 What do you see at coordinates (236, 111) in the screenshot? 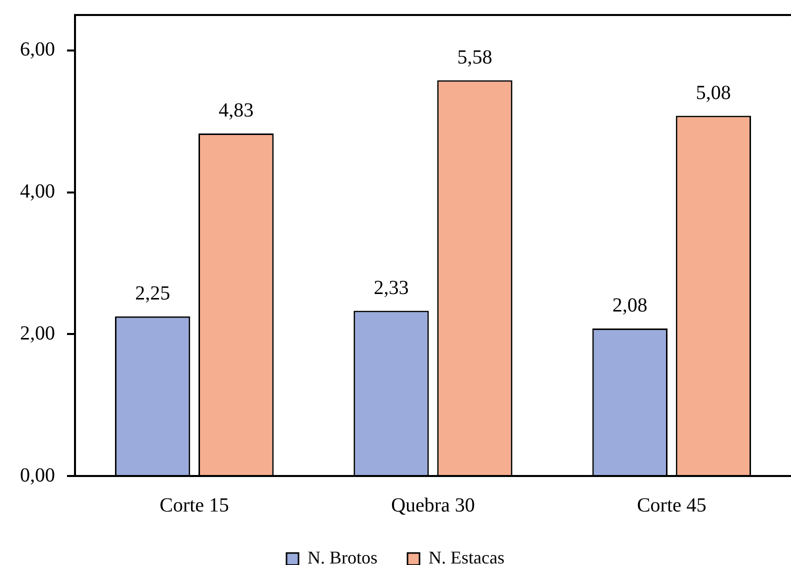
I see `data-label: 4,83` at bounding box center [236, 111].